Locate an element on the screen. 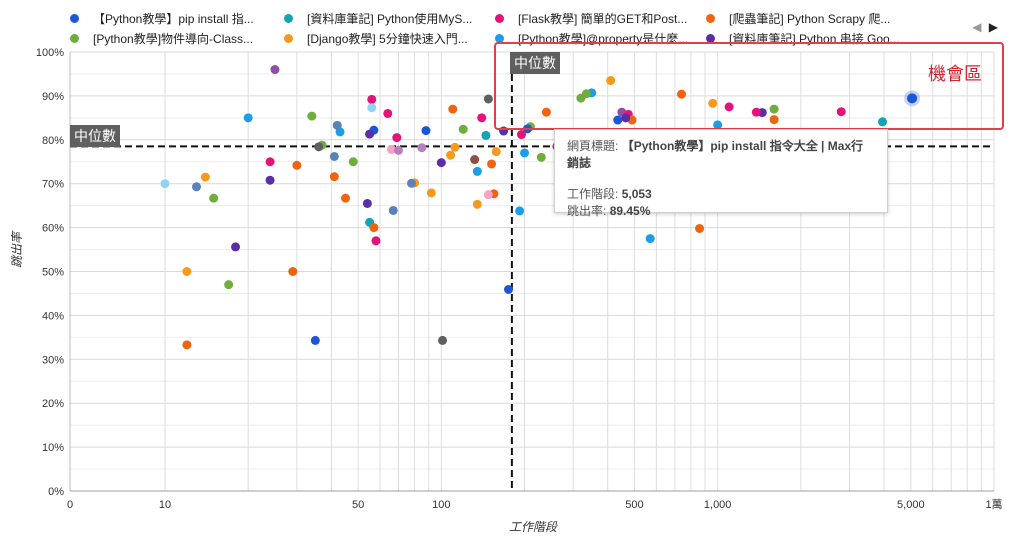 Image resolution: width=1016 pixels, height=543 pixels. y-tick-label: 60% is located at coordinates (53, 229).